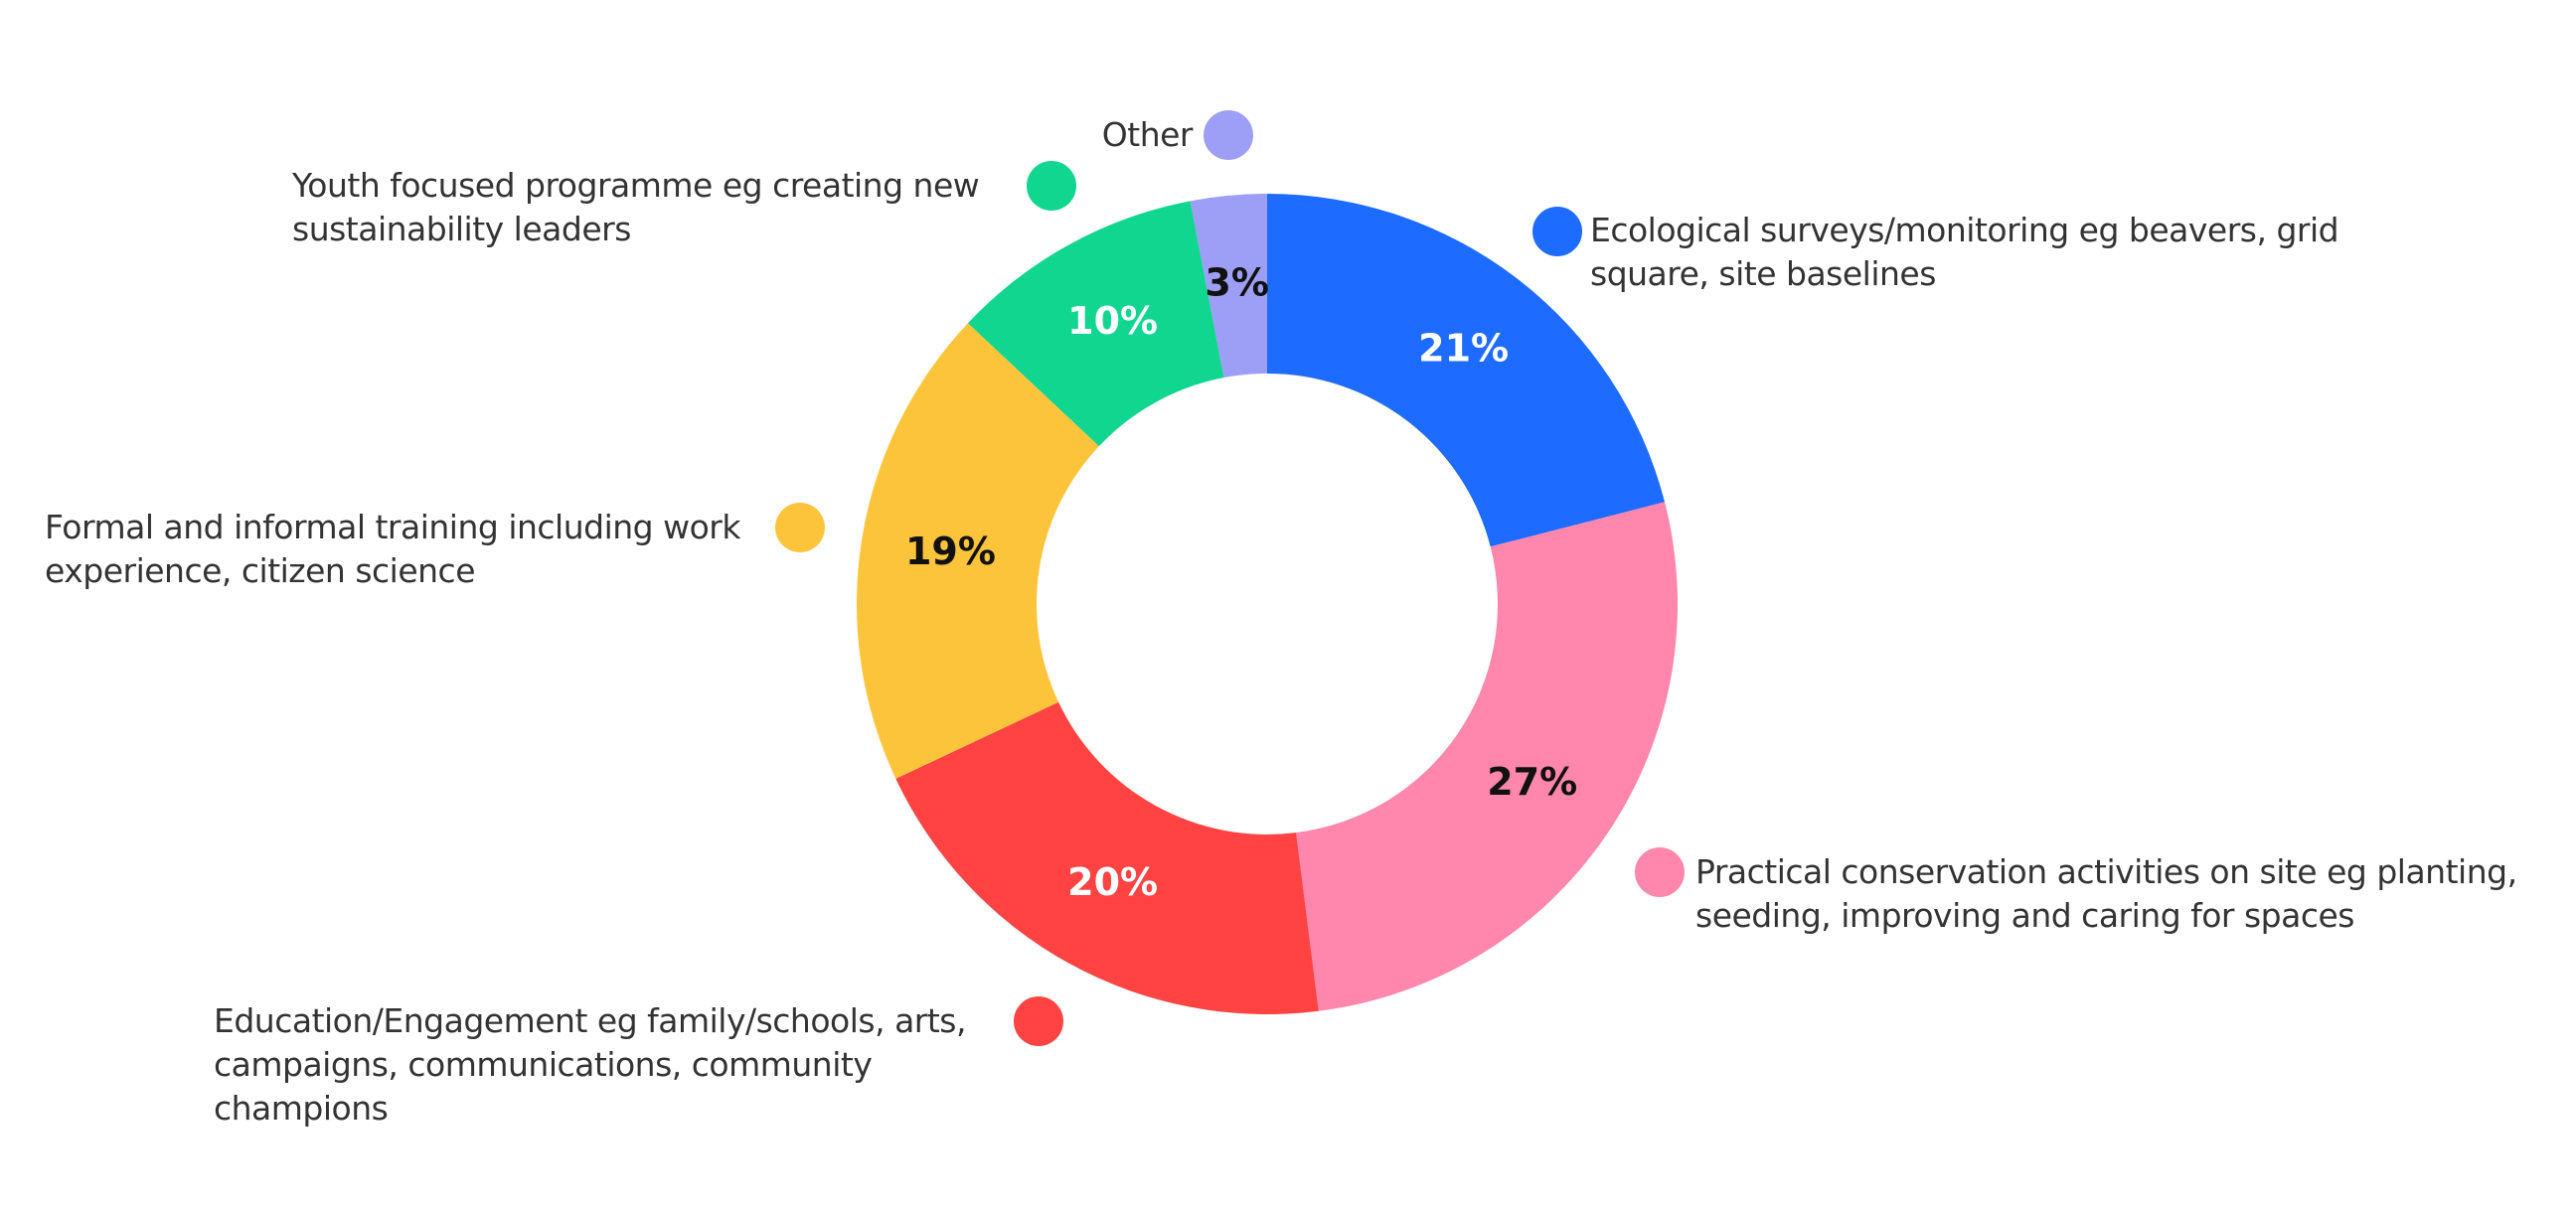  Describe the element at coordinates (1532, 782) in the screenshot. I see `value-label: 27%` at that location.